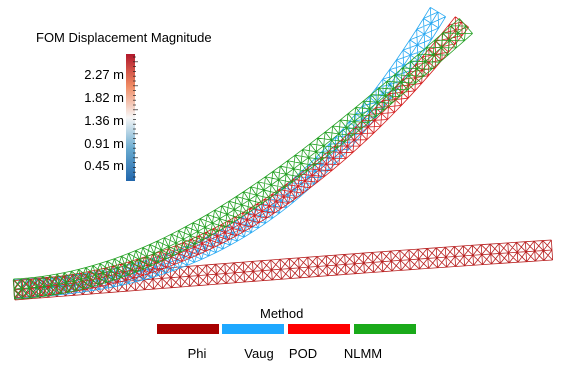  Describe the element at coordinates (104, 143) in the screenshot. I see `colorbar-label-4: 0.91 m` at that location.